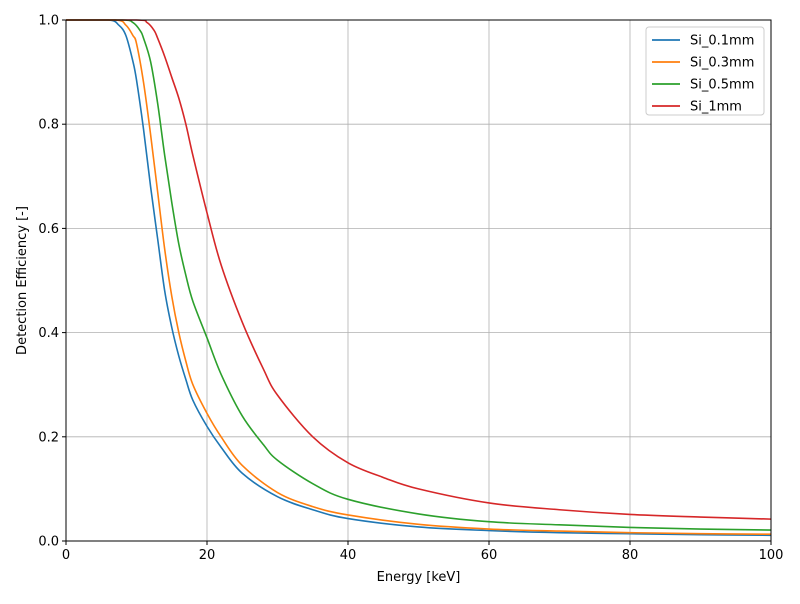  I want to click on x-tick-label: 0, so click(66, 555).